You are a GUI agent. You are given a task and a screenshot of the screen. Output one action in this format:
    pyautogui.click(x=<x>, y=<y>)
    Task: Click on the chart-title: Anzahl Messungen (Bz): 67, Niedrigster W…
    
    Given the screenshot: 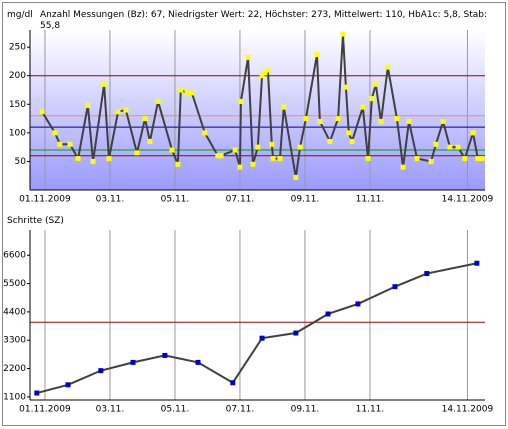 What is the action you would take?
    pyautogui.click(x=264, y=20)
    